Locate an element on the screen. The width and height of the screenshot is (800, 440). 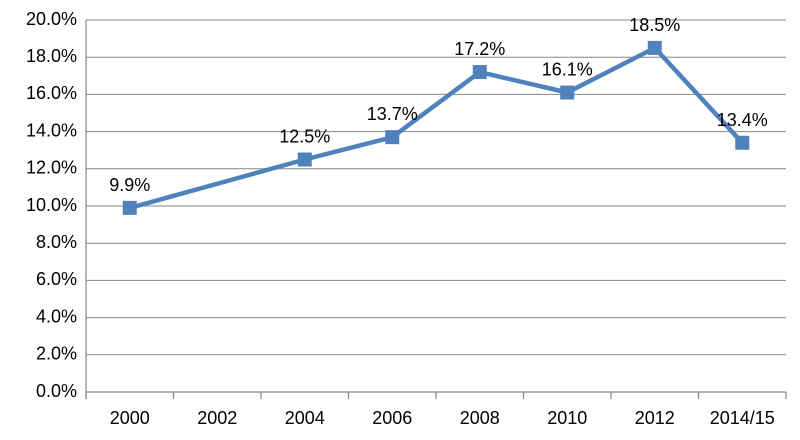
y-tick-label: 12.0% is located at coordinates (51, 168).